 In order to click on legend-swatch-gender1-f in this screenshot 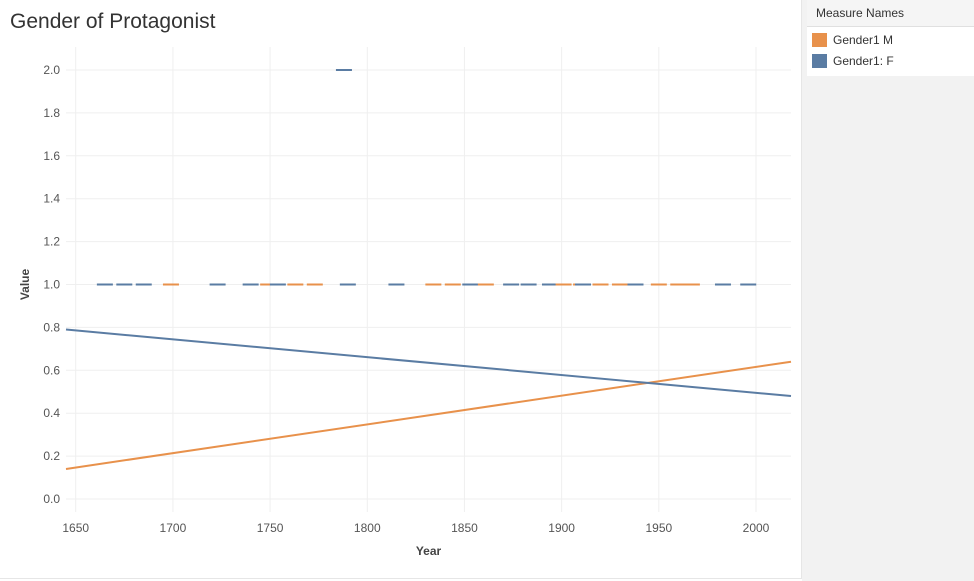, I will do `click(819, 61)`.